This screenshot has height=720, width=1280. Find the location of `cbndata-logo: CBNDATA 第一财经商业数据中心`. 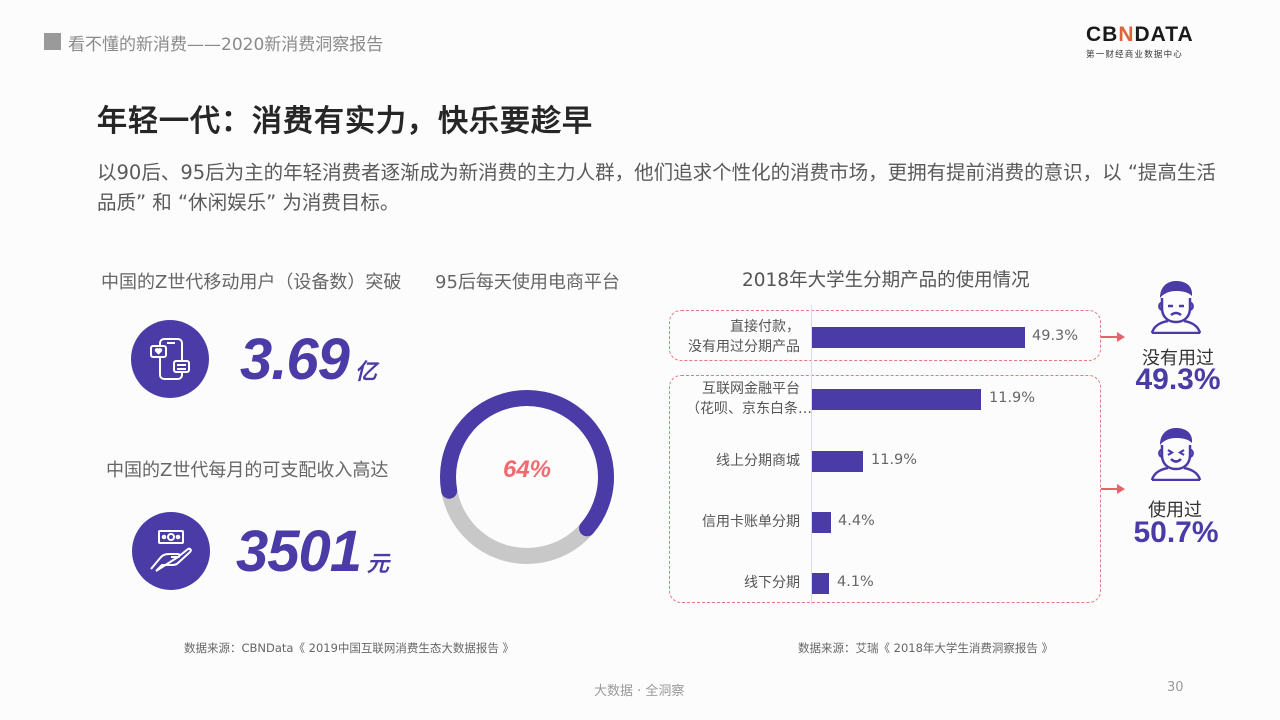

cbndata-logo: CBNDATA 第一财经商业数据中心 is located at coordinates (1139, 42).